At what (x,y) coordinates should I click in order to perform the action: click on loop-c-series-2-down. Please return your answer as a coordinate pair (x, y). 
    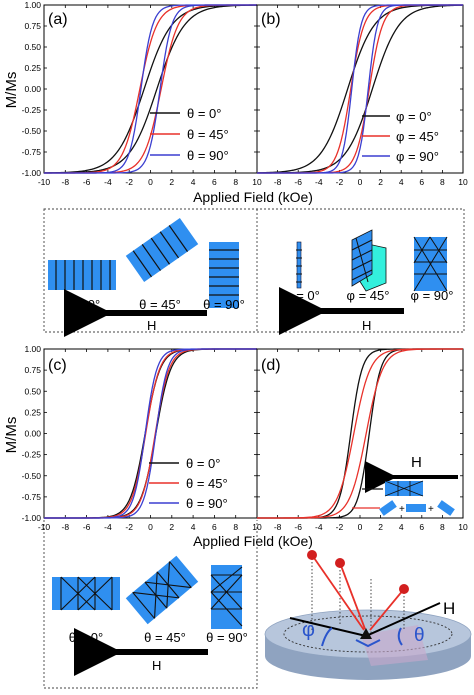
    Looking at the image, I should click on (150, 433).